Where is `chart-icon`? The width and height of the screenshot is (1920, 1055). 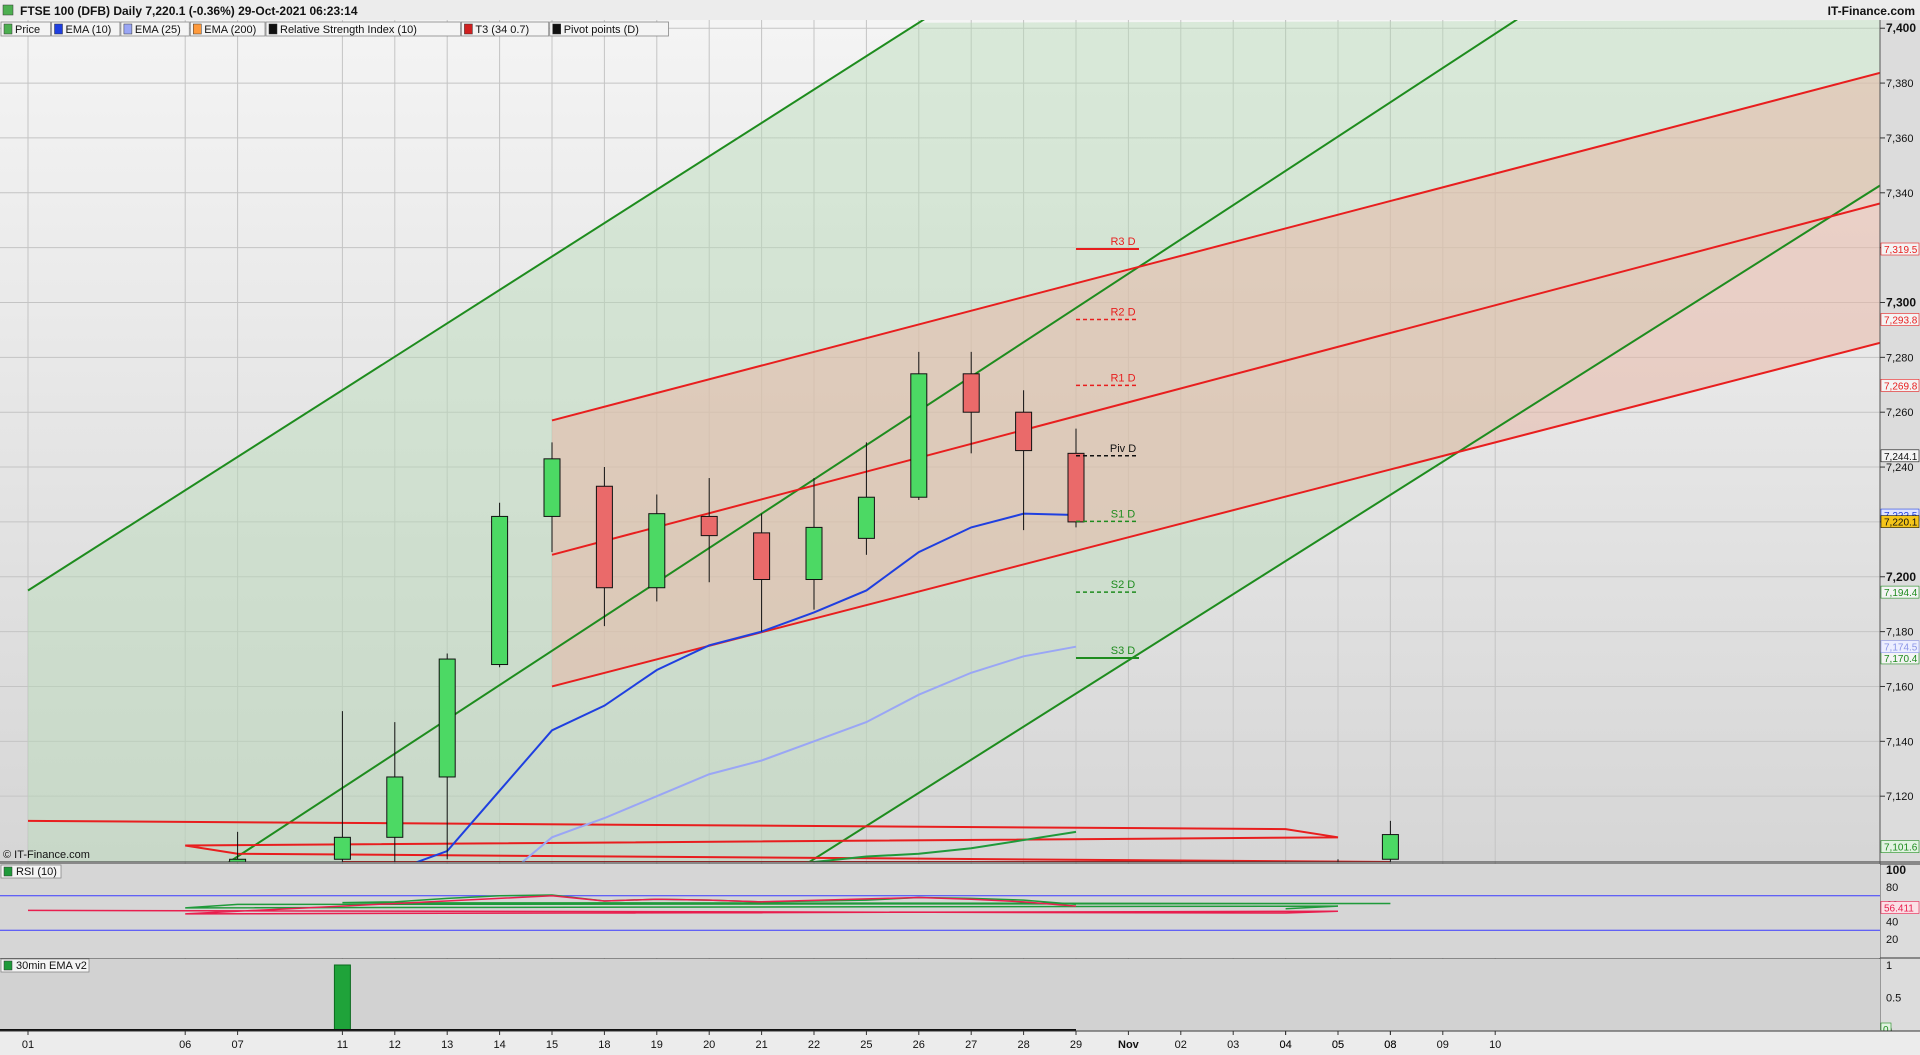
chart-icon is located at coordinates (8, 10).